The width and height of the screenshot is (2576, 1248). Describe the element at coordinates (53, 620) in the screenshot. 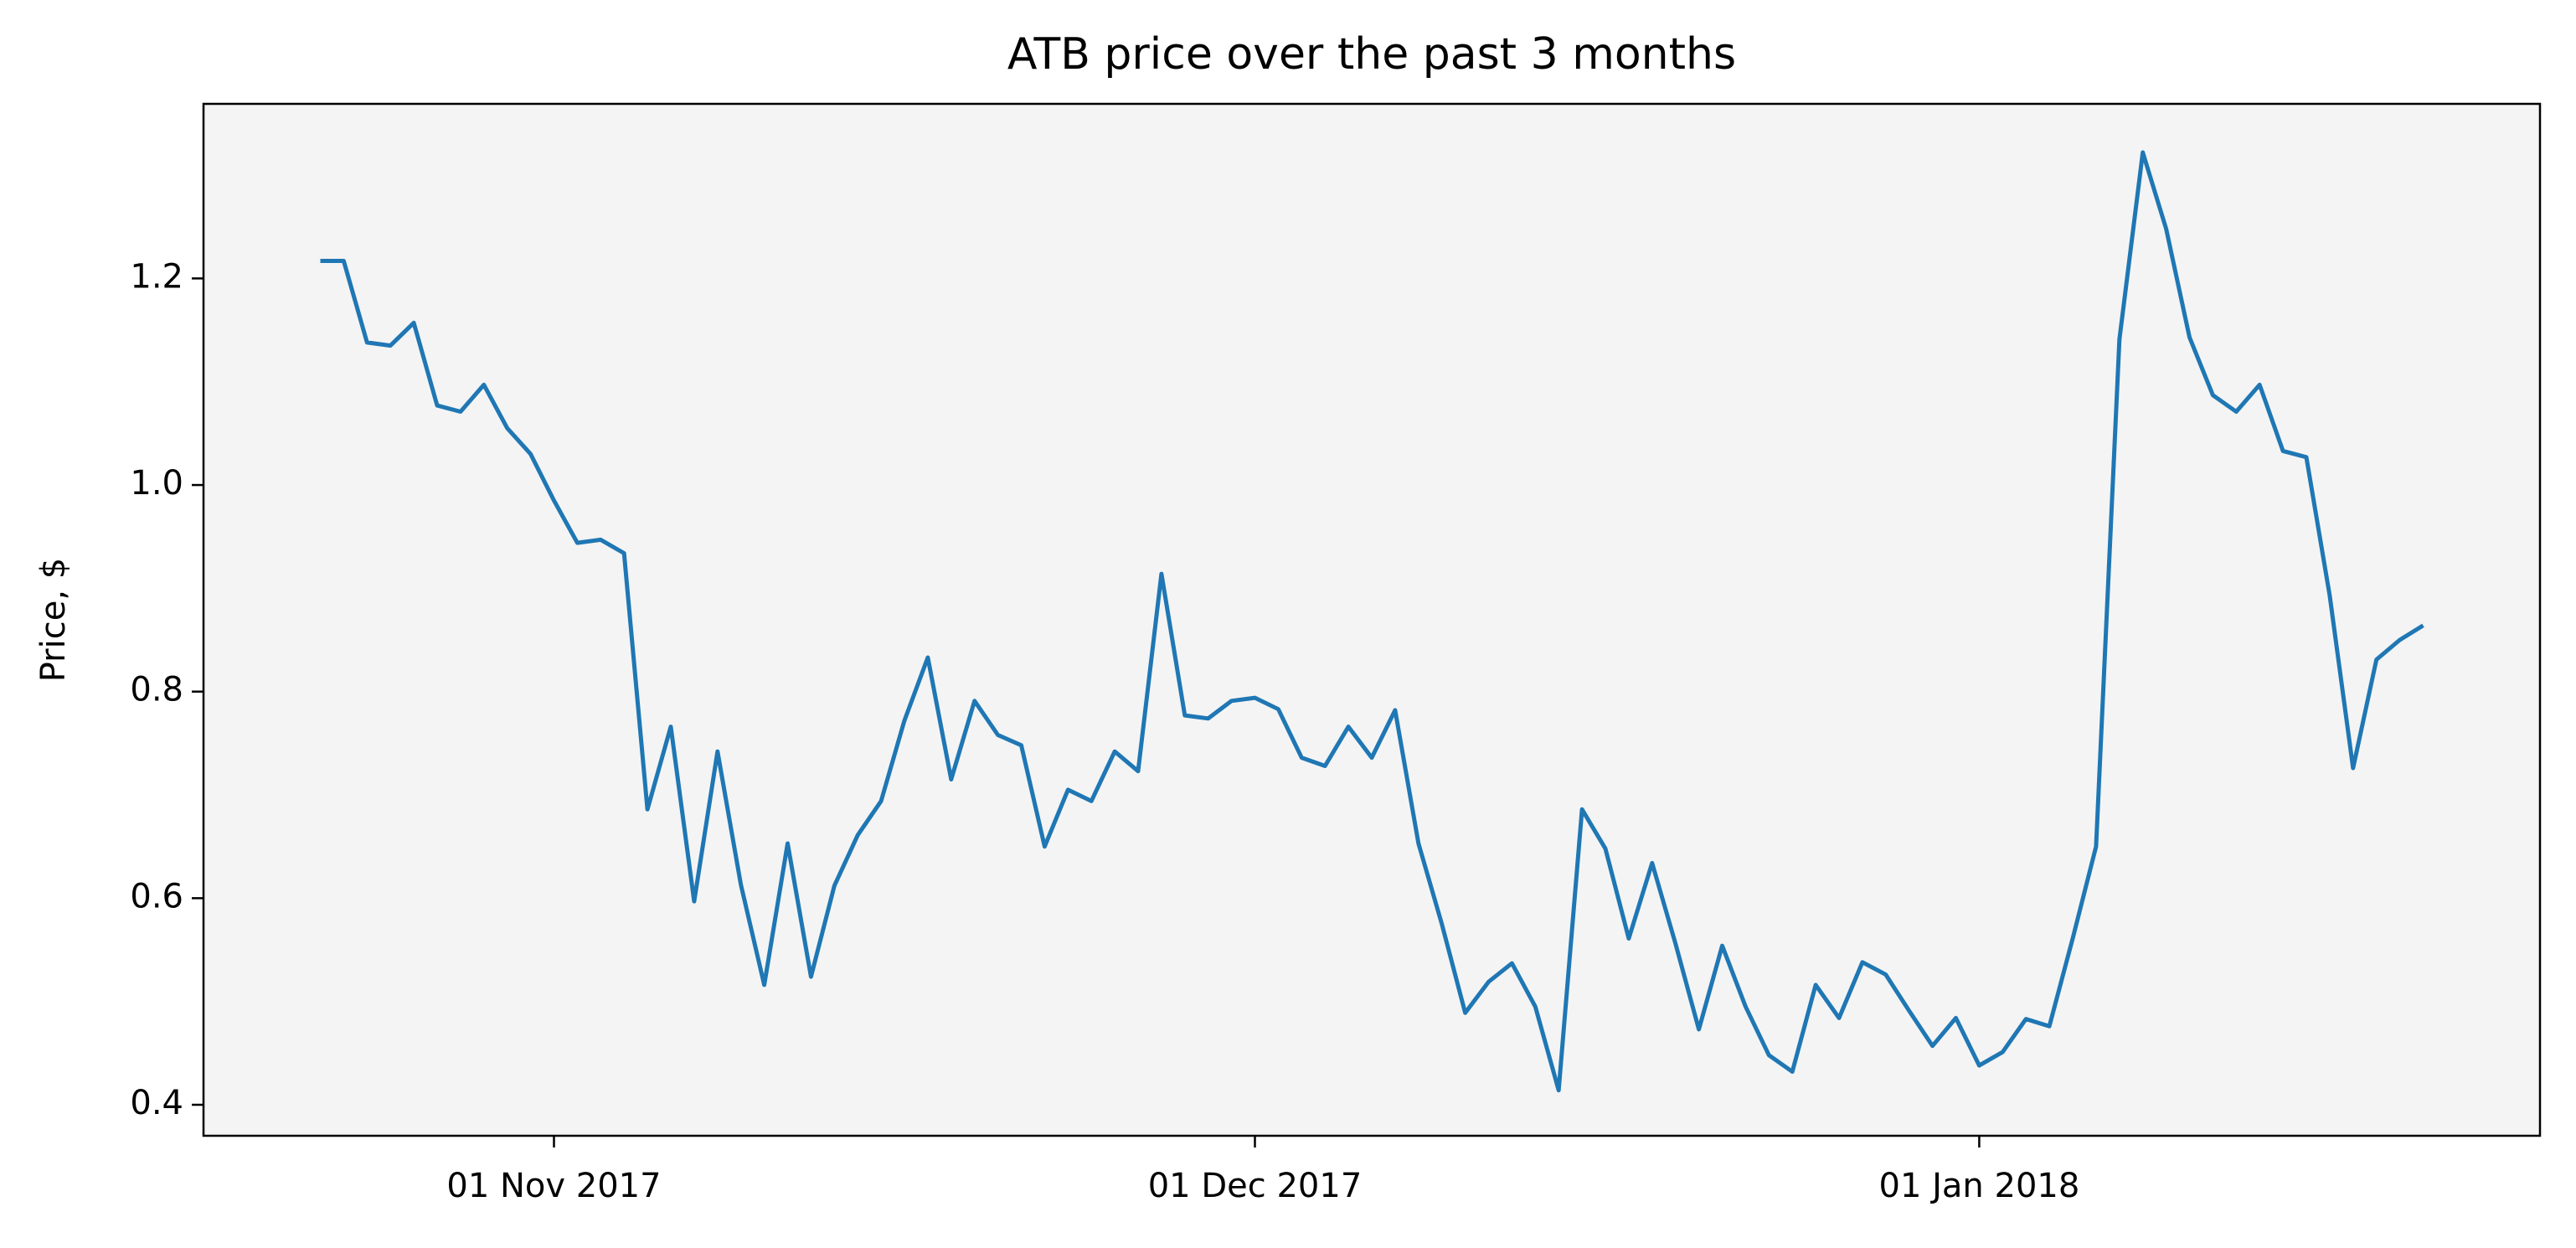

I see `y-axis-label: Price, $` at that location.